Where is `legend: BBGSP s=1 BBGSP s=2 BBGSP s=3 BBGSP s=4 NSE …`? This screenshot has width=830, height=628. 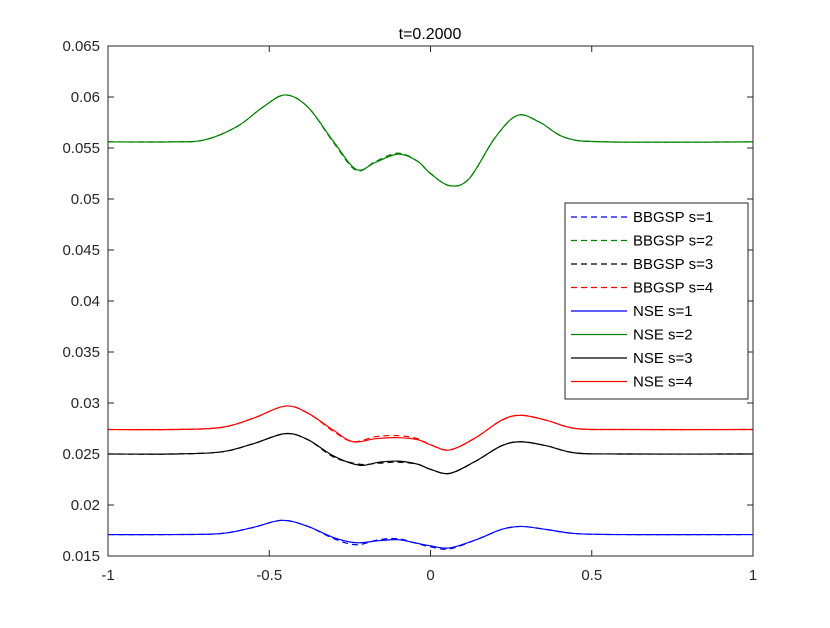 legend: BBGSP s=1 BBGSP s=2 BBGSP s=3 BBGSP s=4 NSE … is located at coordinates (656, 301).